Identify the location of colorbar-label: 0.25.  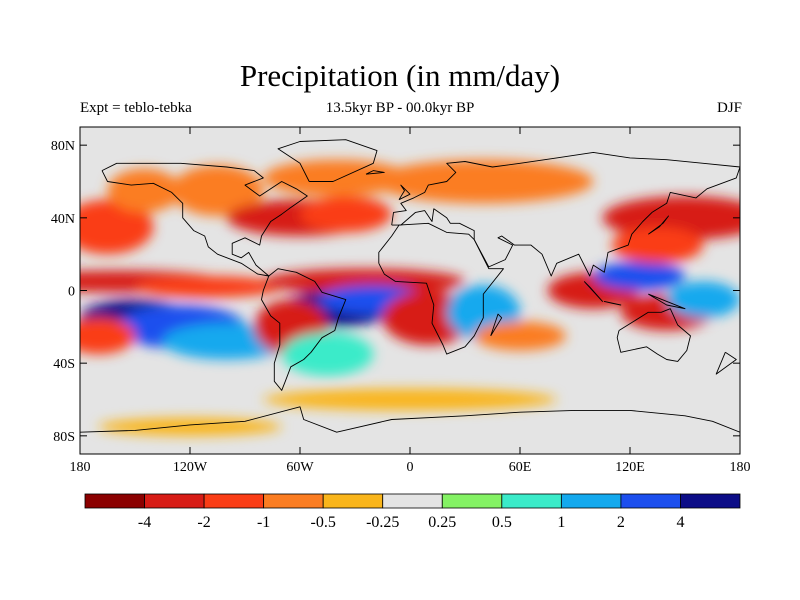
(442, 522).